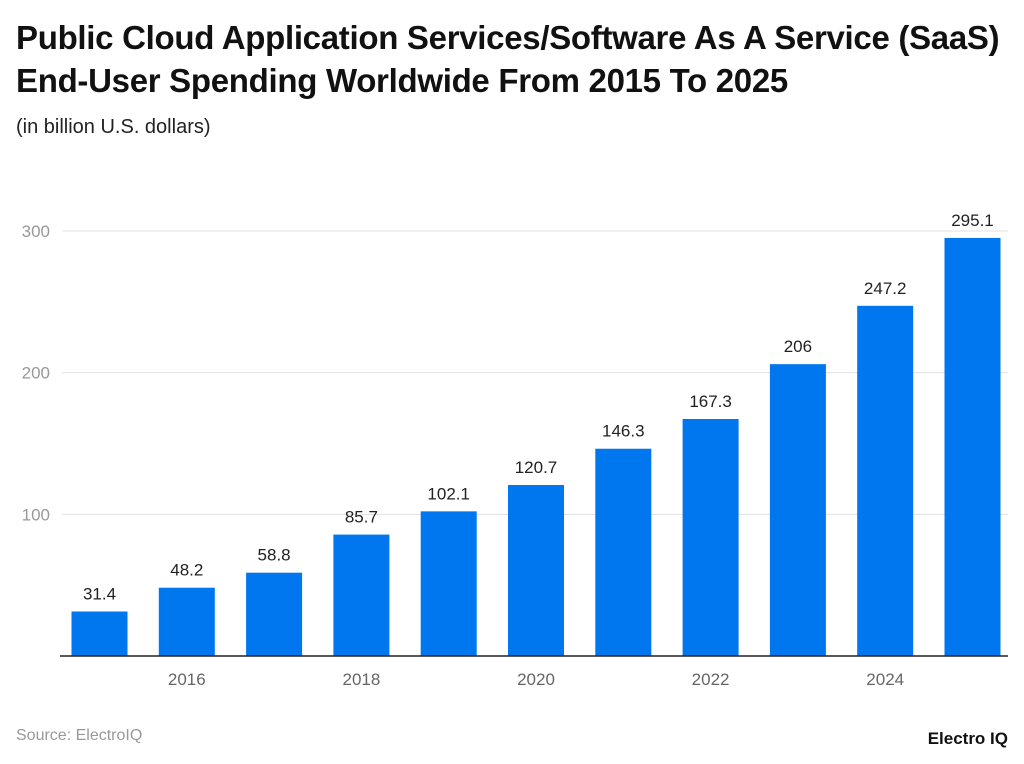 The width and height of the screenshot is (1024, 764). I want to click on x-tick-label: 2022, so click(711, 679).